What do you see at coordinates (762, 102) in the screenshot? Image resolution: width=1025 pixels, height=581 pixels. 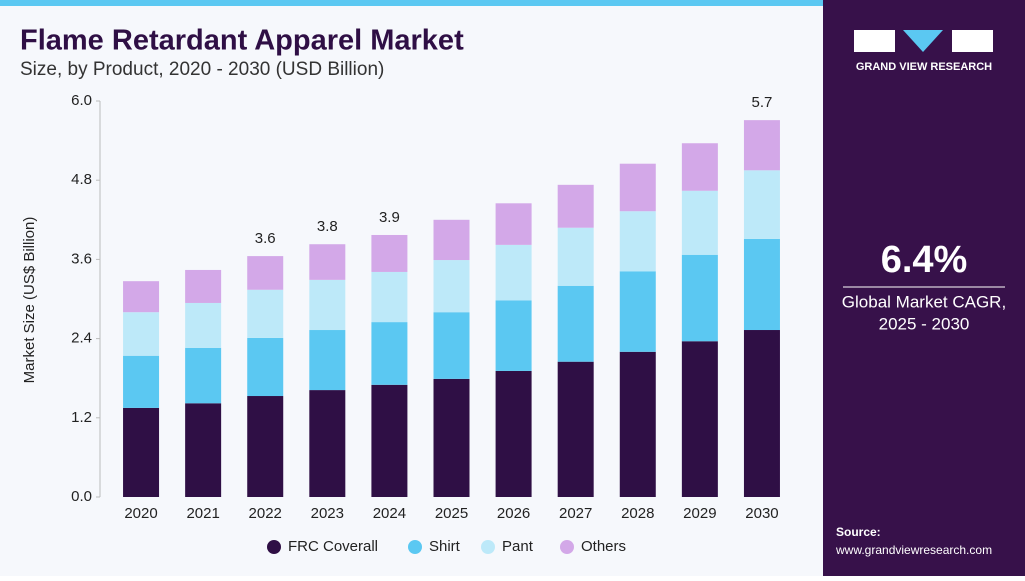 I see `total-label: 5.7` at bounding box center [762, 102].